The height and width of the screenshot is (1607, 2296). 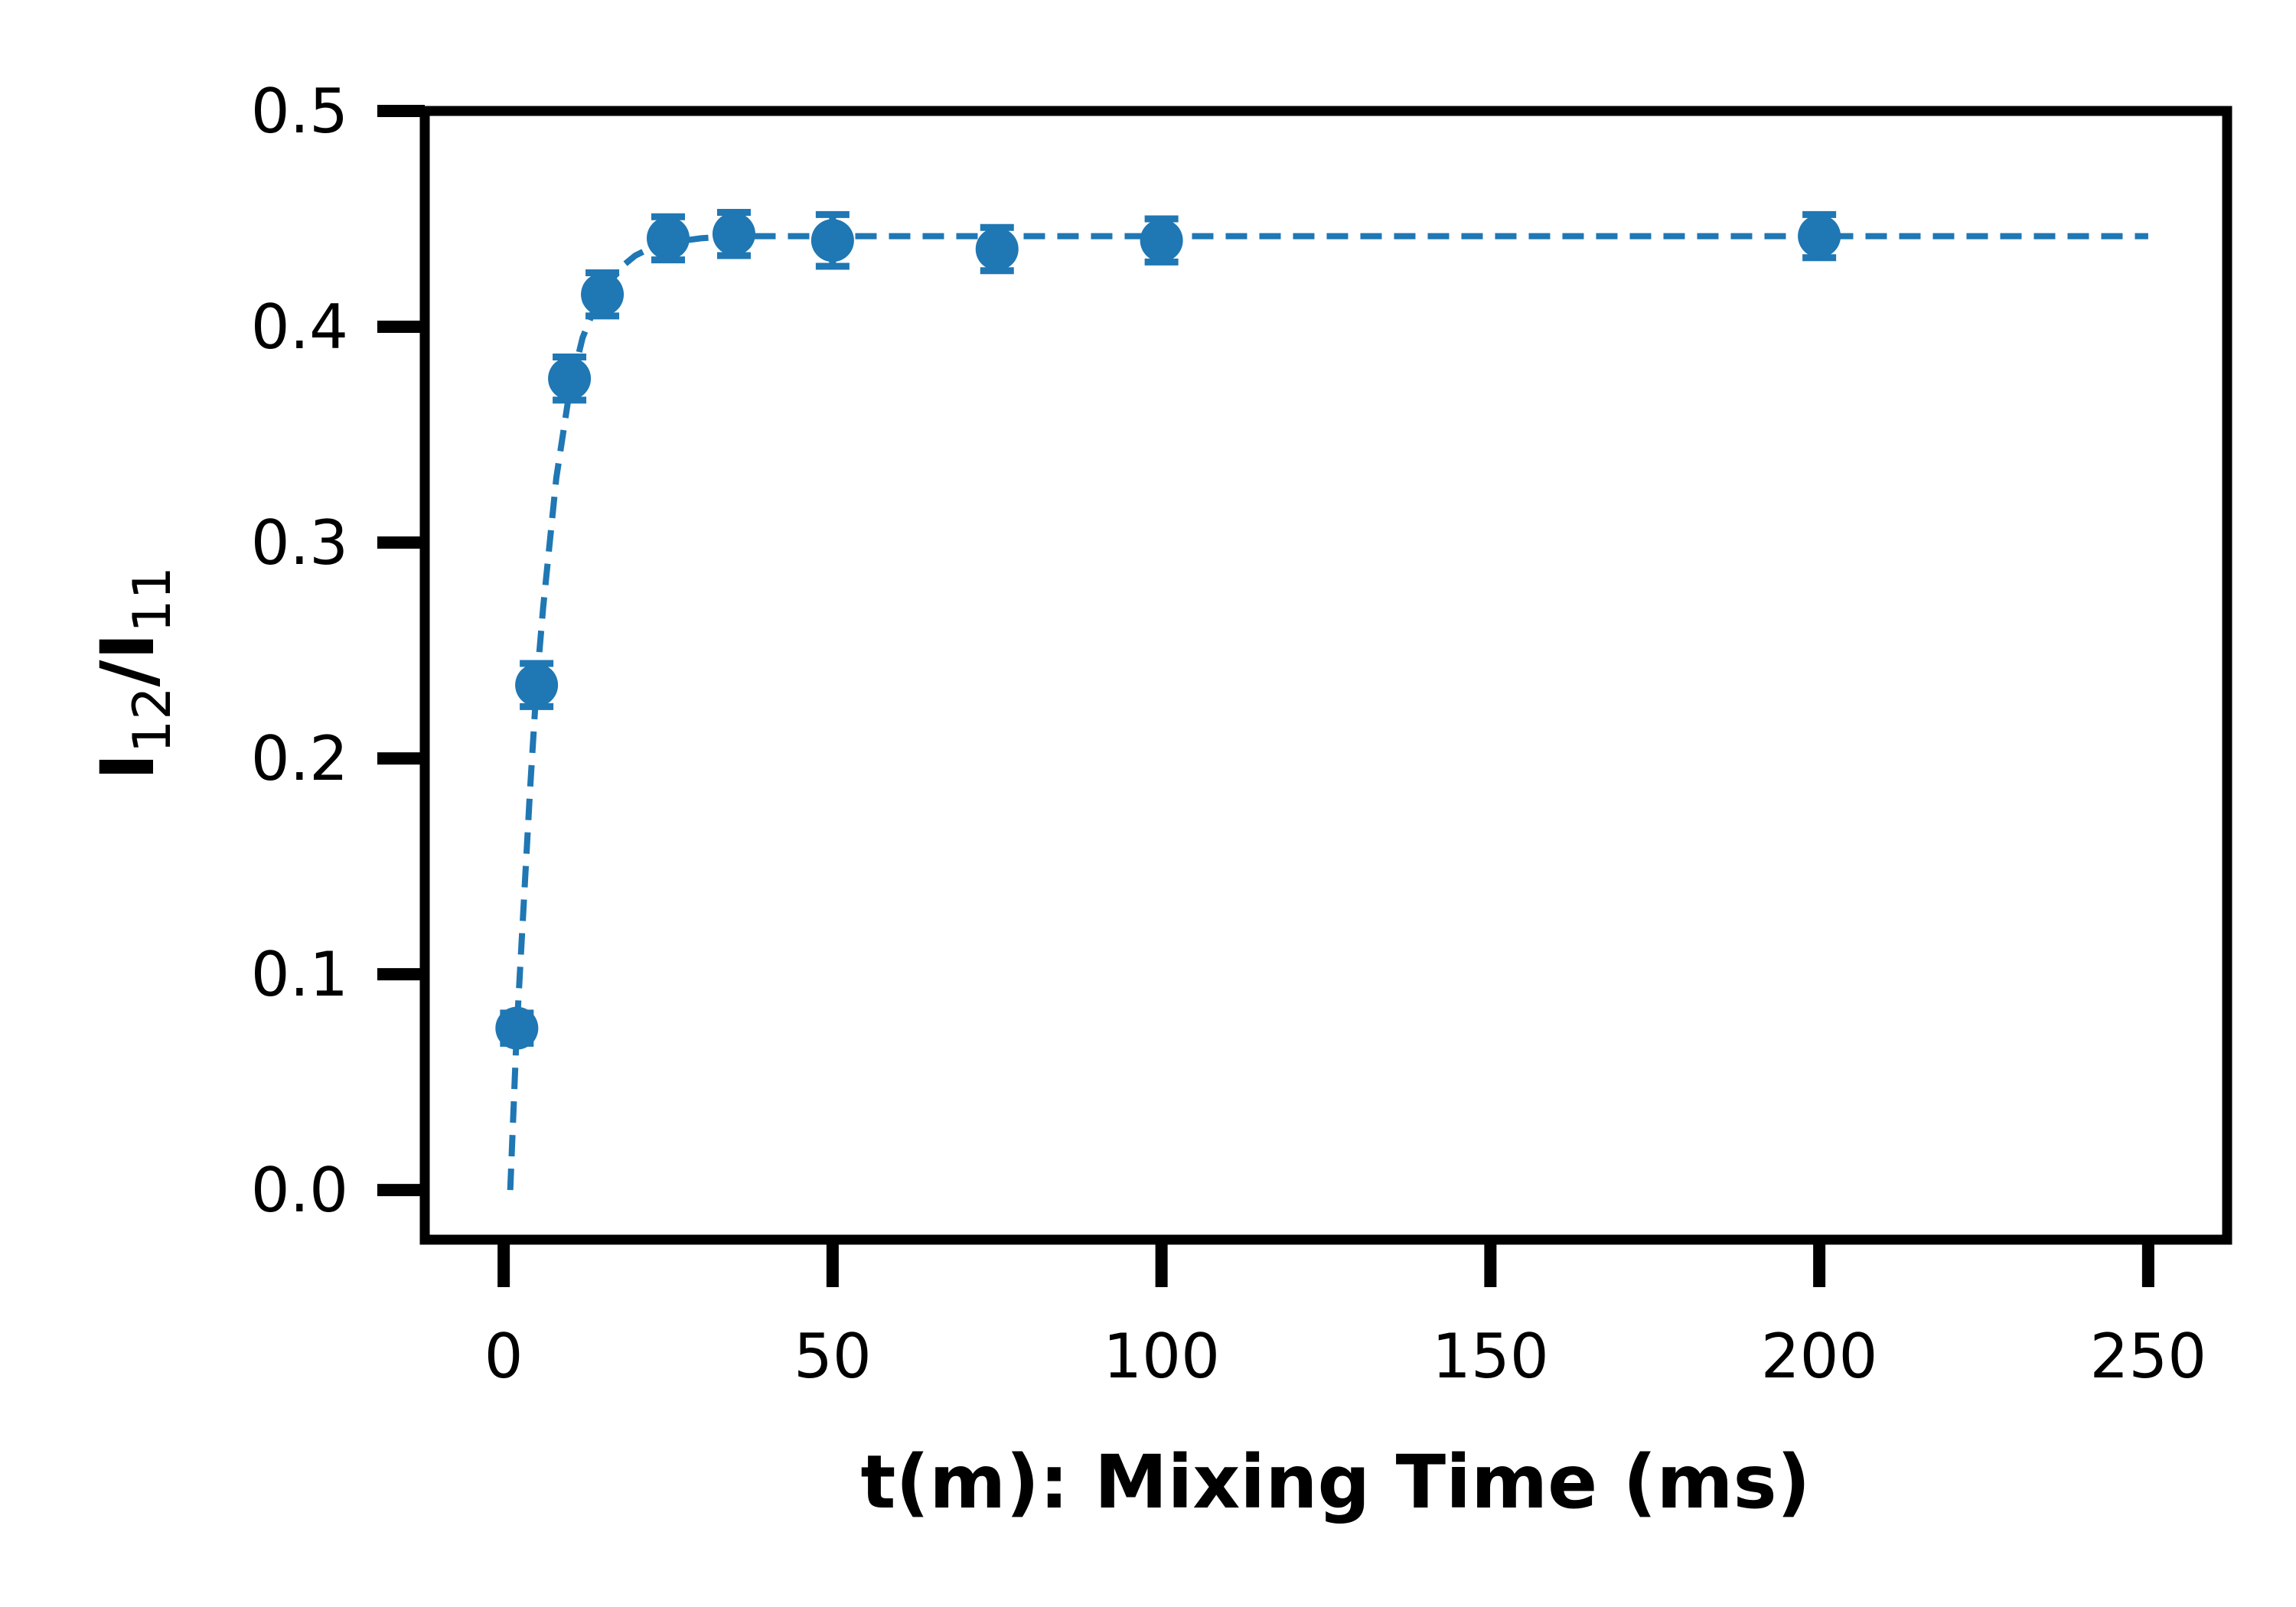 What do you see at coordinates (1161, 1356) in the screenshot?
I see `x-tick-label: 100` at bounding box center [1161, 1356].